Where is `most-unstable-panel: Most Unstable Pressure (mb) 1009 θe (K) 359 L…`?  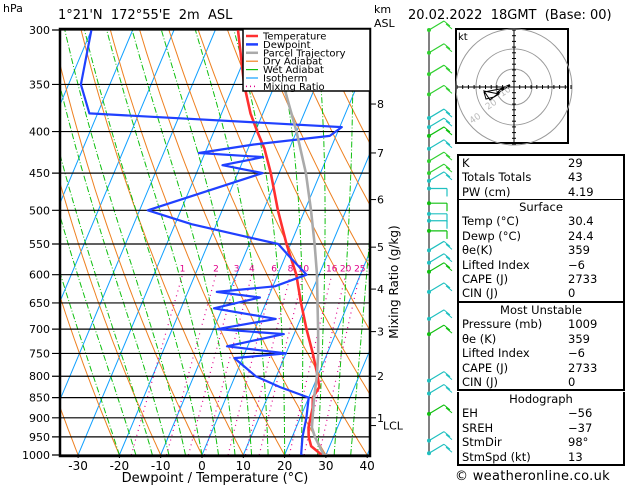
most-unstable-panel: Most Unstable Pressure (mb) 1009 θe (K) 359 L… is located at coordinates (541, 347).